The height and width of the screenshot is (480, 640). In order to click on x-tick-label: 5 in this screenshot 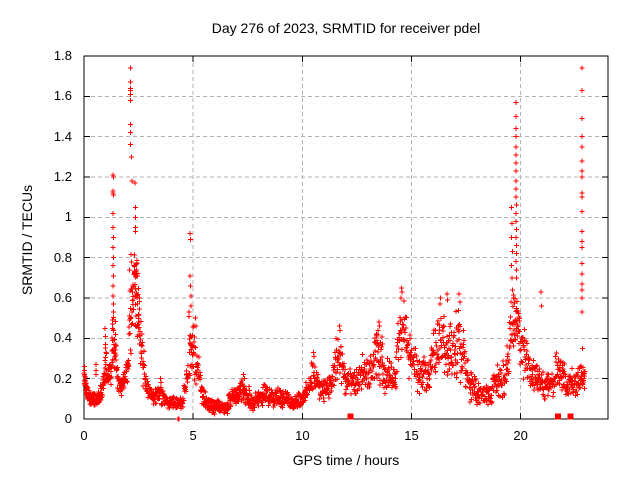, I will do `click(193, 435)`.